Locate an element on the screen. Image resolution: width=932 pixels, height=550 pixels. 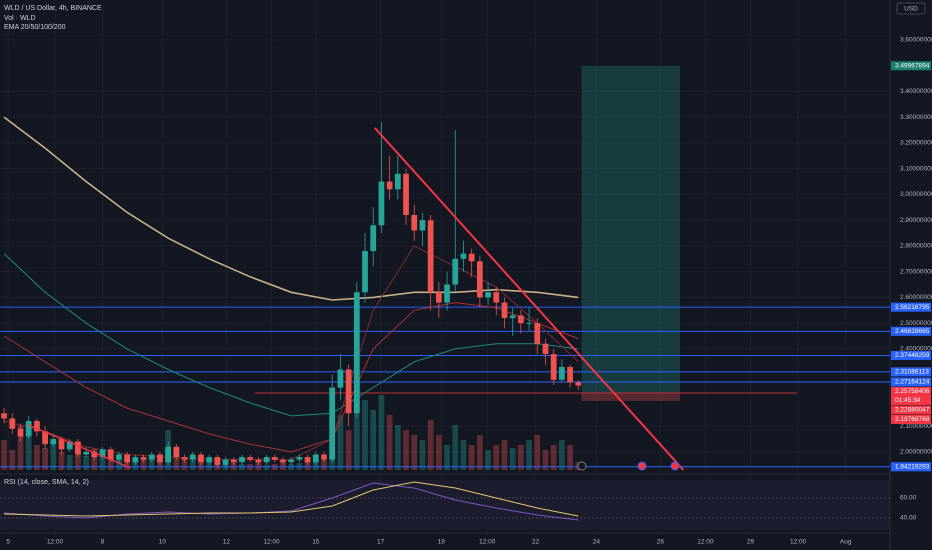
currency: USD is located at coordinates (911, 9).